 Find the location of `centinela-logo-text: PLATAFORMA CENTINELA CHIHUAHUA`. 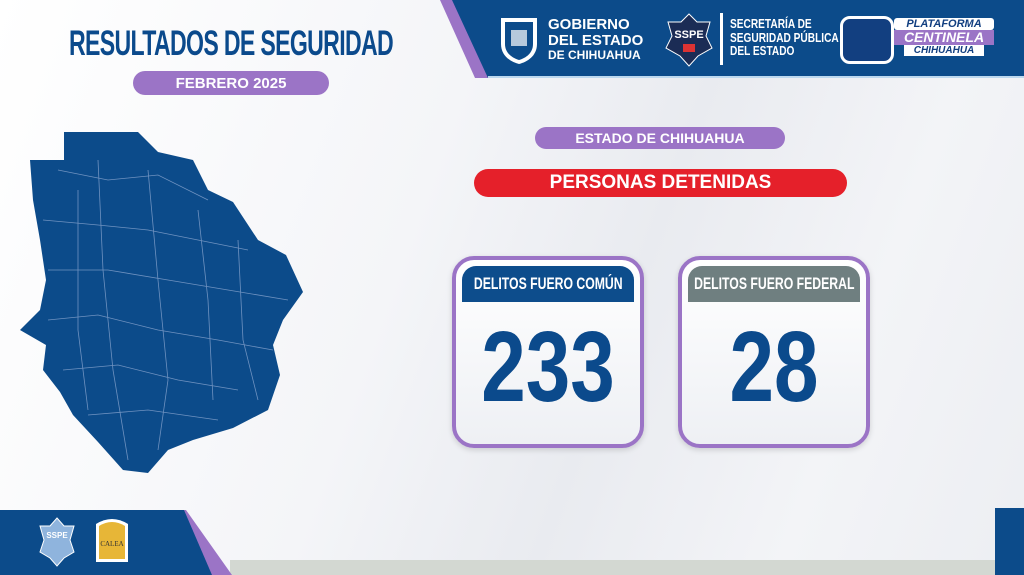

centinela-logo-text: PLATAFORMA CENTINELA CHIHUAHUA is located at coordinates (944, 37).